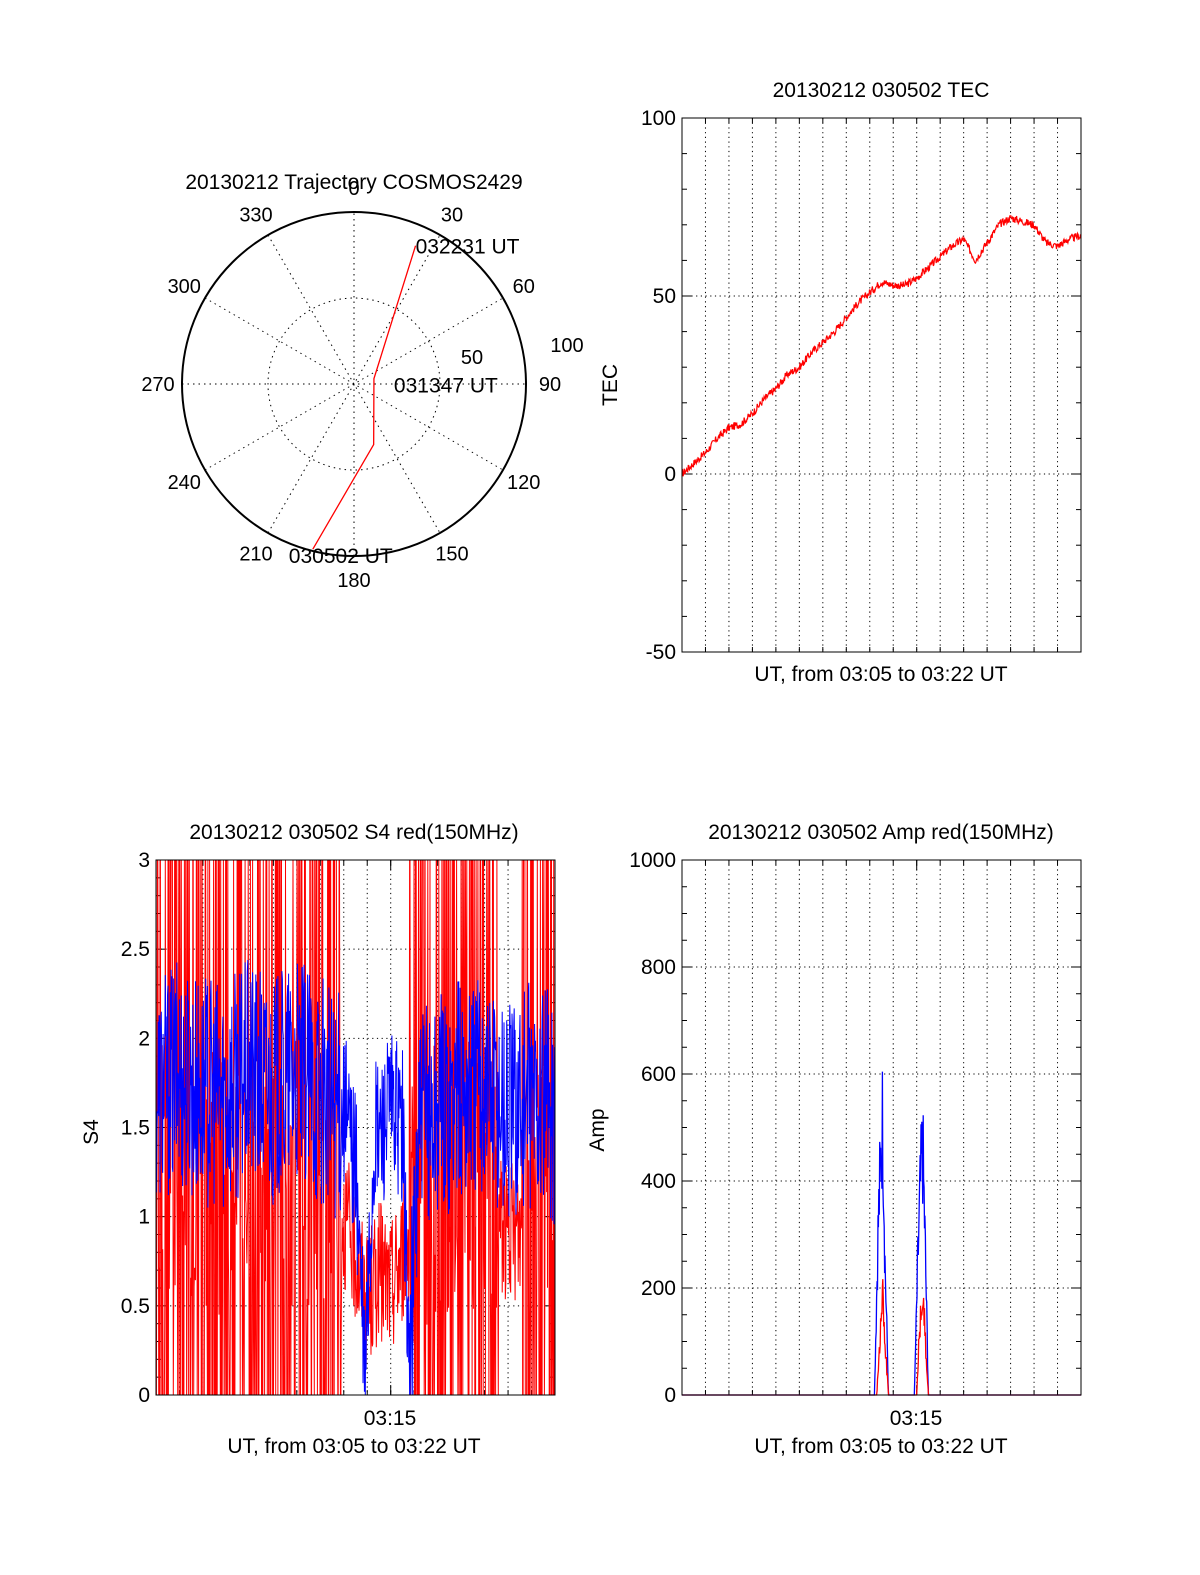 The image size is (1200, 1575). What do you see at coordinates (353, 1446) in the screenshot?
I see `s4-xlabel: UT, from 03:05 to 03:22 UT` at bounding box center [353, 1446].